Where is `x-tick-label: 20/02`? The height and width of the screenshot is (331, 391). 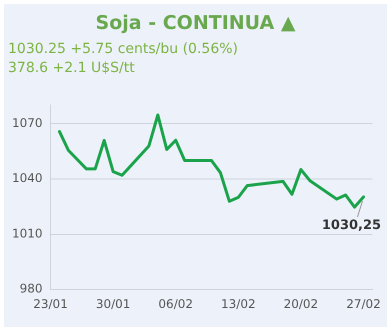 x-tick-label: 20/02 is located at coordinates (301, 303).